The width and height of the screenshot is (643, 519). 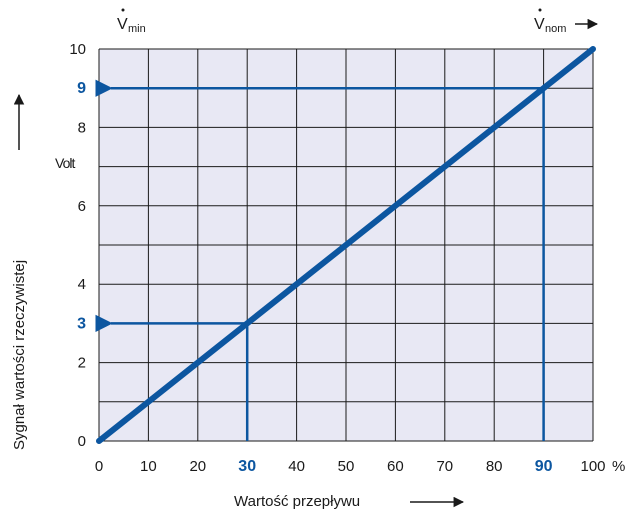 I want to click on v-min-subscript: min, so click(x=137, y=29).